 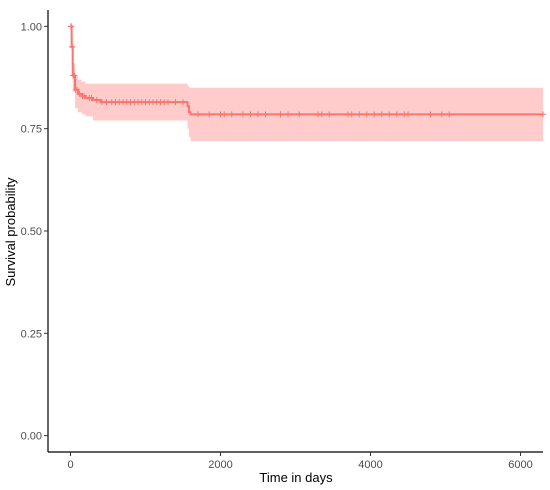 I want to click on y-tick-label: 0.50, so click(x=31, y=232).